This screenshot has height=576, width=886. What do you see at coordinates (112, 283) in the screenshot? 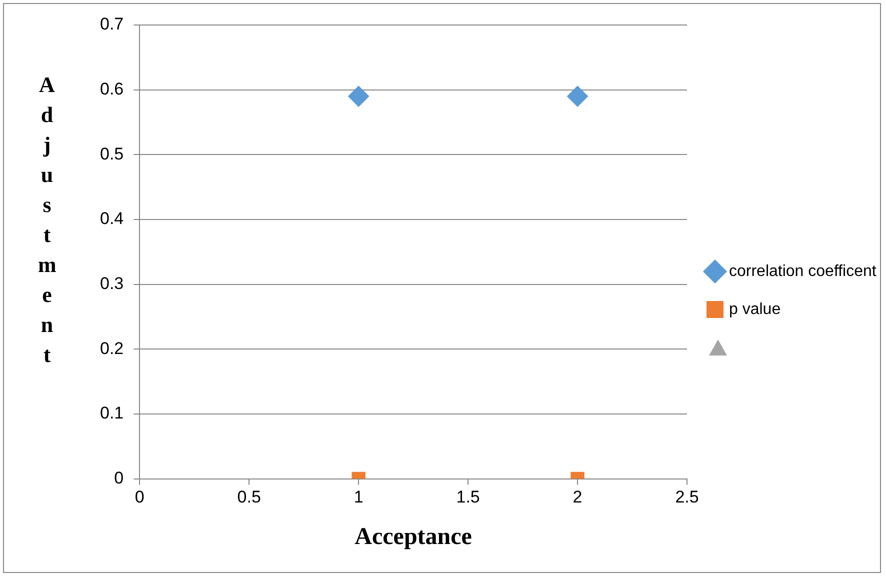
I see `y-tick-label: 0.3` at bounding box center [112, 283].